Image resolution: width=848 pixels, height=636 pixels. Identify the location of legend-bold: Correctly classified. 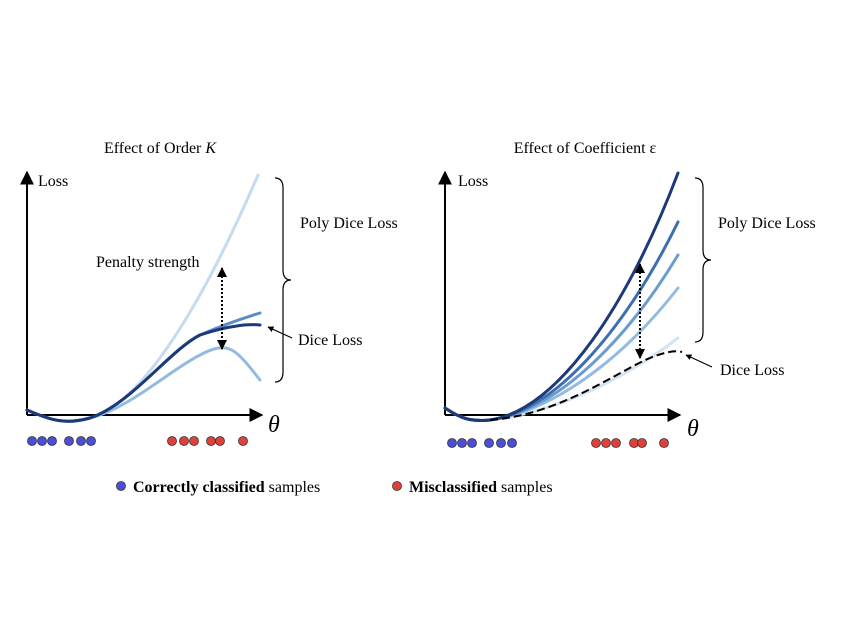
(199, 487).